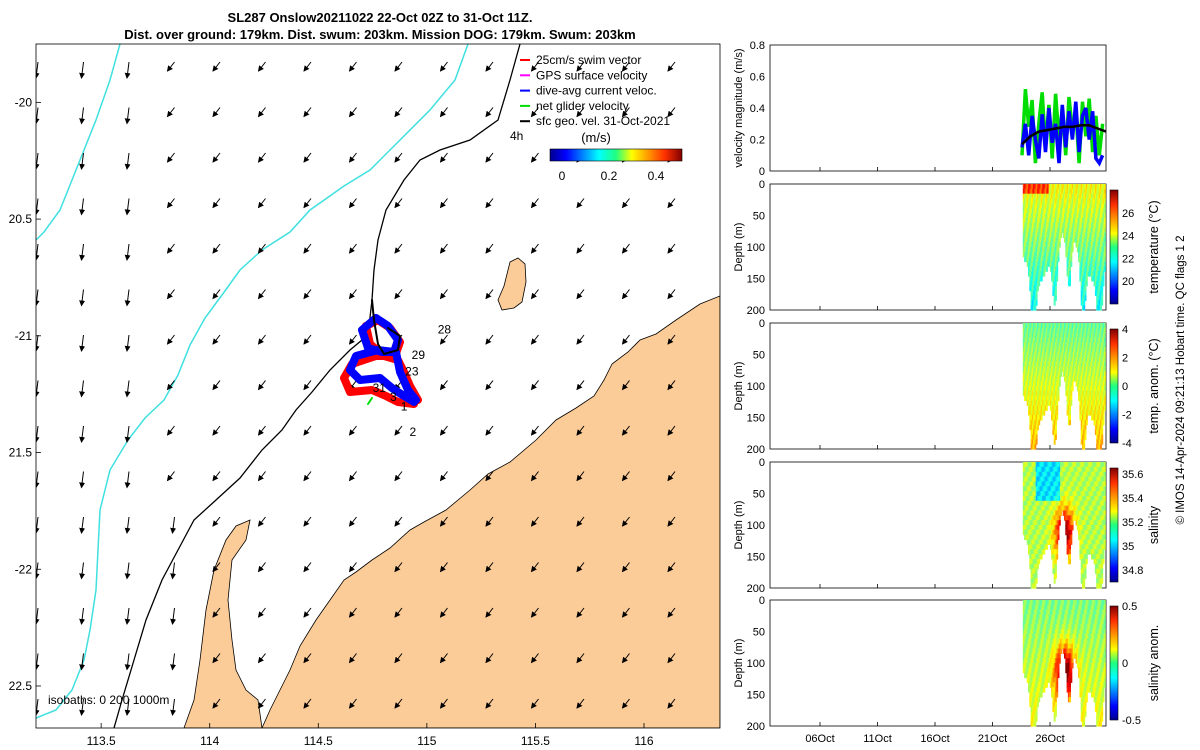 The width and height of the screenshot is (1200, 750). I want to click on colorbar-tick-label: 2, so click(1125, 359).